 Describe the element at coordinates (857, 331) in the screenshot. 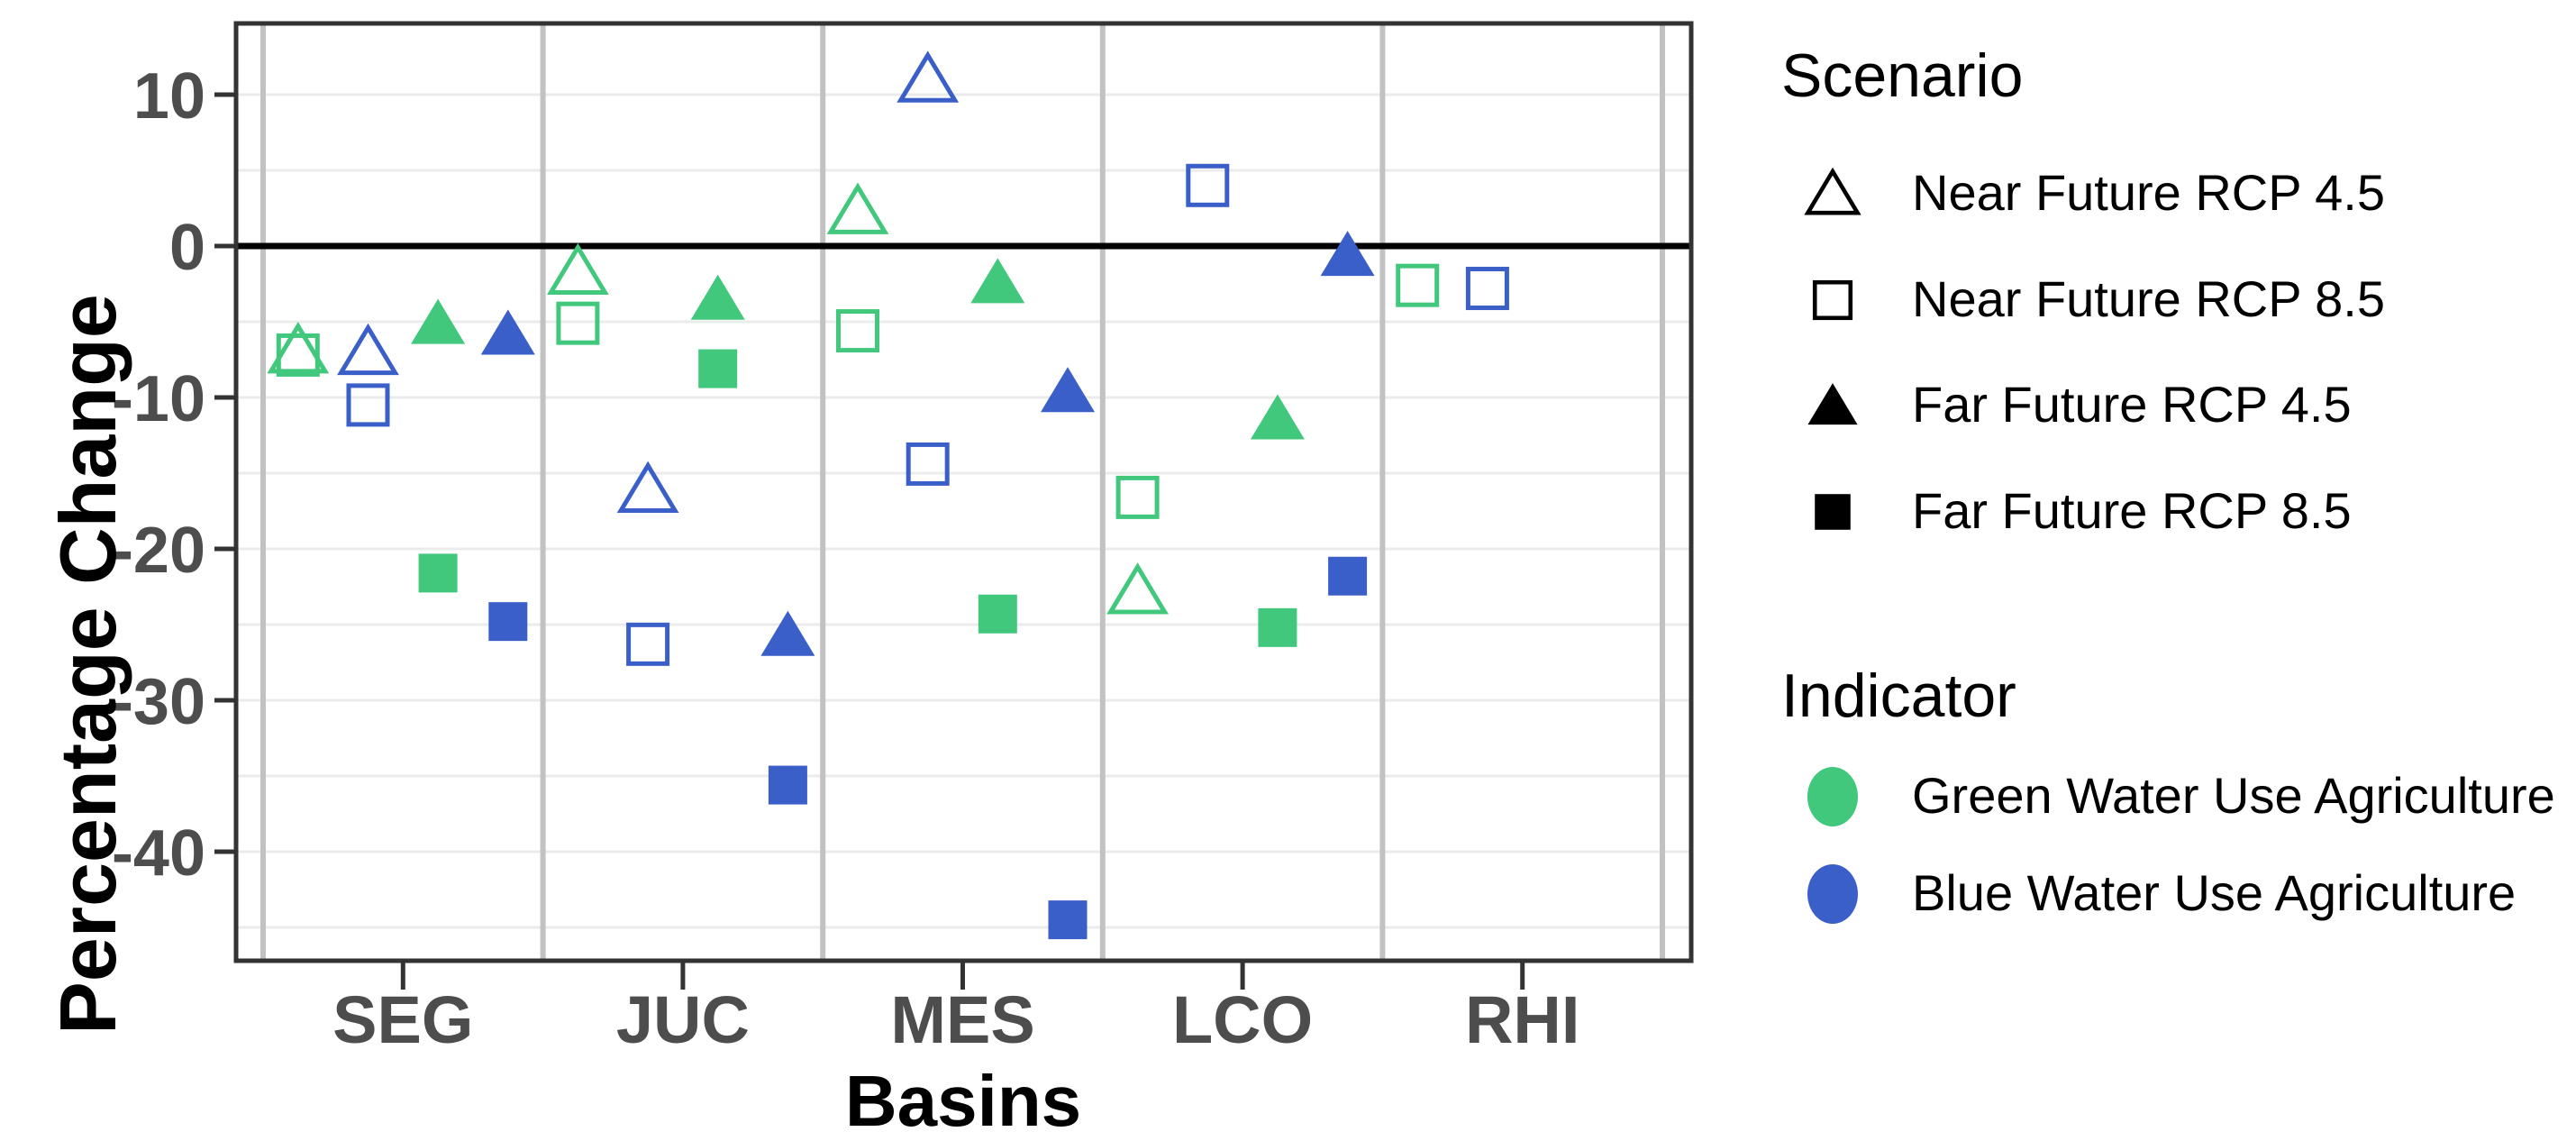

I see `point-MES-green-near-square` at that location.